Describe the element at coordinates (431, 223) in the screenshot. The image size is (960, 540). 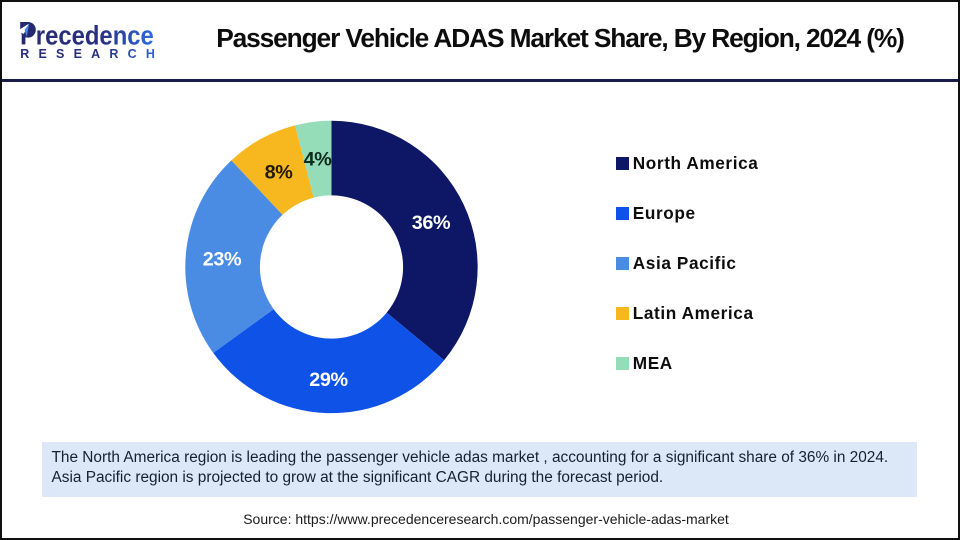
I see `svg-text: 36%` at that location.